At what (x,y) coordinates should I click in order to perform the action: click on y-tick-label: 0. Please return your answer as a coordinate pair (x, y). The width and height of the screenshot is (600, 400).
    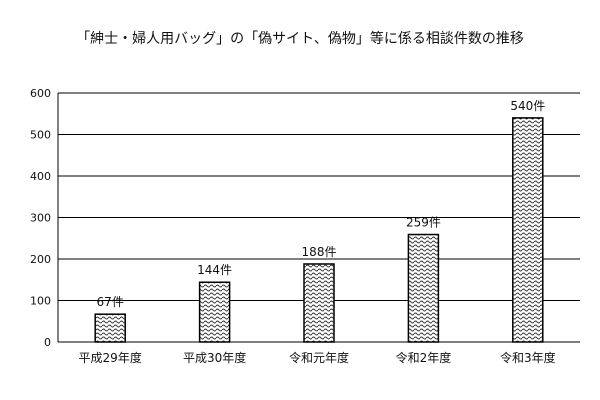
    Looking at the image, I should click on (47, 342).